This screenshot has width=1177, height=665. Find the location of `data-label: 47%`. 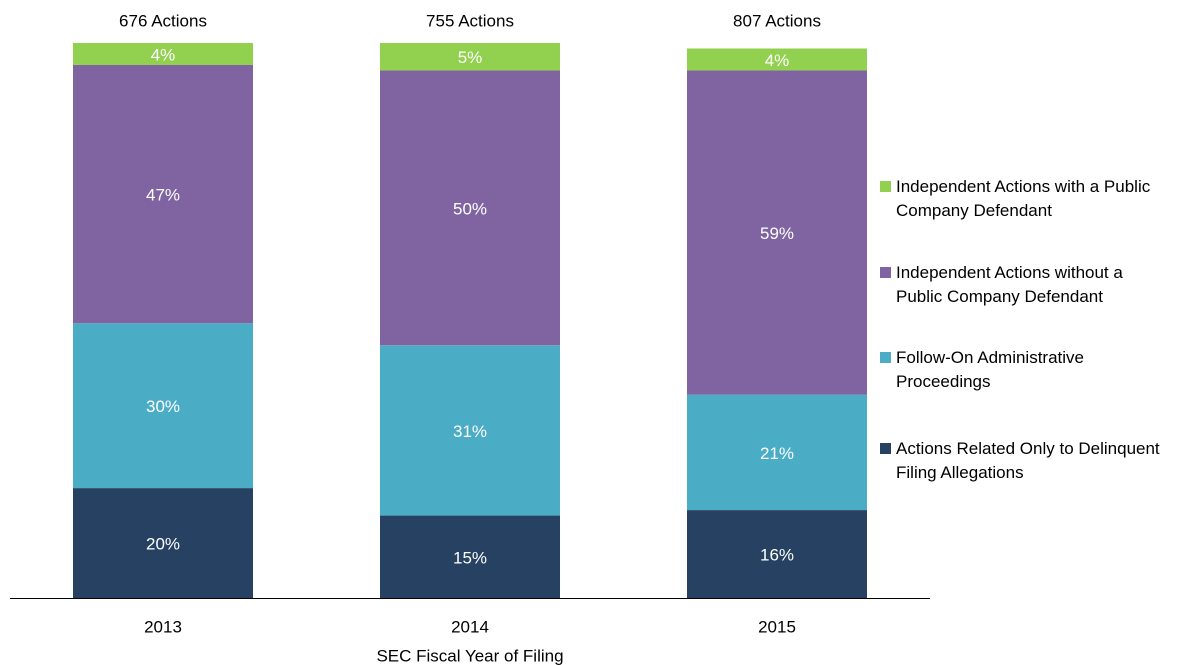

data-label: 47% is located at coordinates (163, 195).